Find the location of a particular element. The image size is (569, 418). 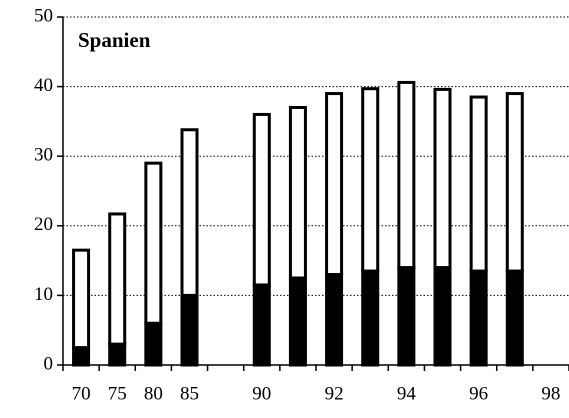

y-tick-label: 30 is located at coordinates (43, 155).